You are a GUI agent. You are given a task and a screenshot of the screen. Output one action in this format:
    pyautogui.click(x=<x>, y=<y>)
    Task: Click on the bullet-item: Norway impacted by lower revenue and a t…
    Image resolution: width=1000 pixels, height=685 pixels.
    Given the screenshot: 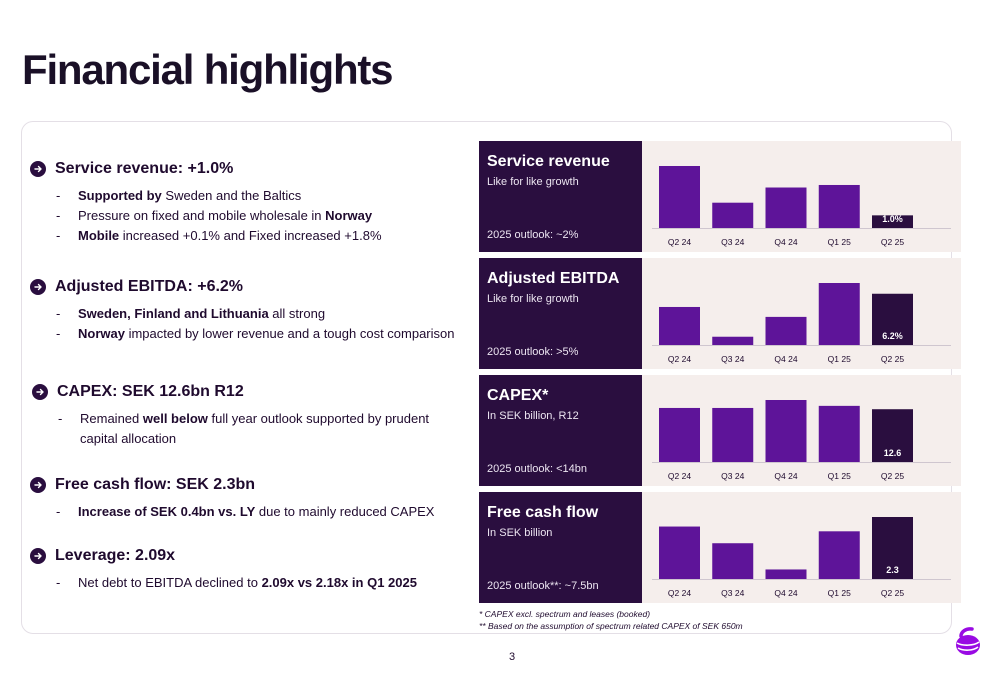 What is the action you would take?
    pyautogui.click(x=242, y=334)
    